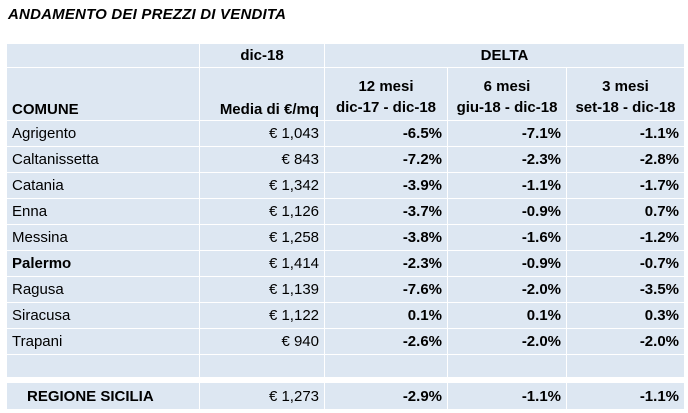 The width and height of the screenshot is (688, 413). Describe the element at coordinates (625, 396) in the screenshot. I see `total-delta-3m-cell: -1.1%` at that location.